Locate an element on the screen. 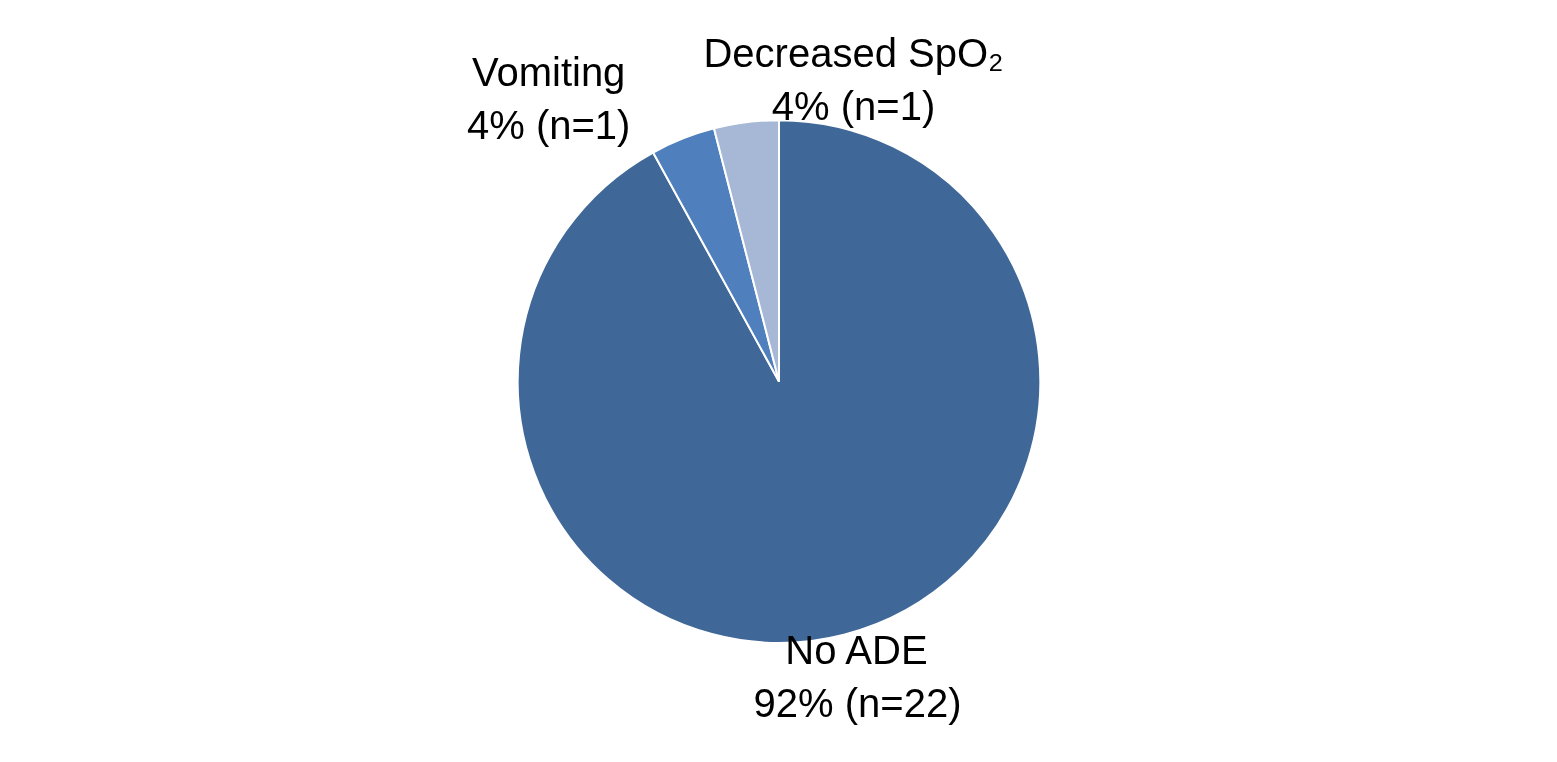 This screenshot has height=762, width=1557. slice-label: No ADE is located at coordinates (856, 650).